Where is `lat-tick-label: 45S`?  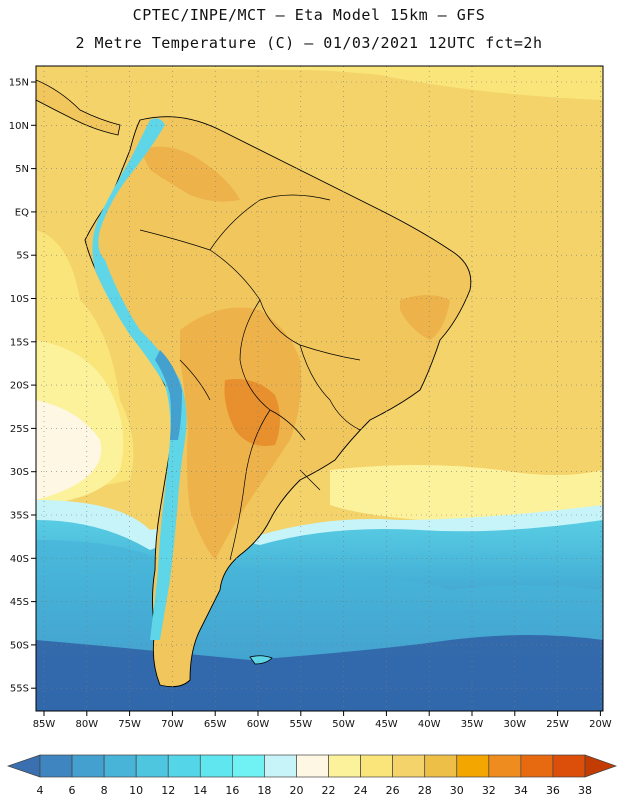 lat-tick-label: 45S is located at coordinates (19, 602).